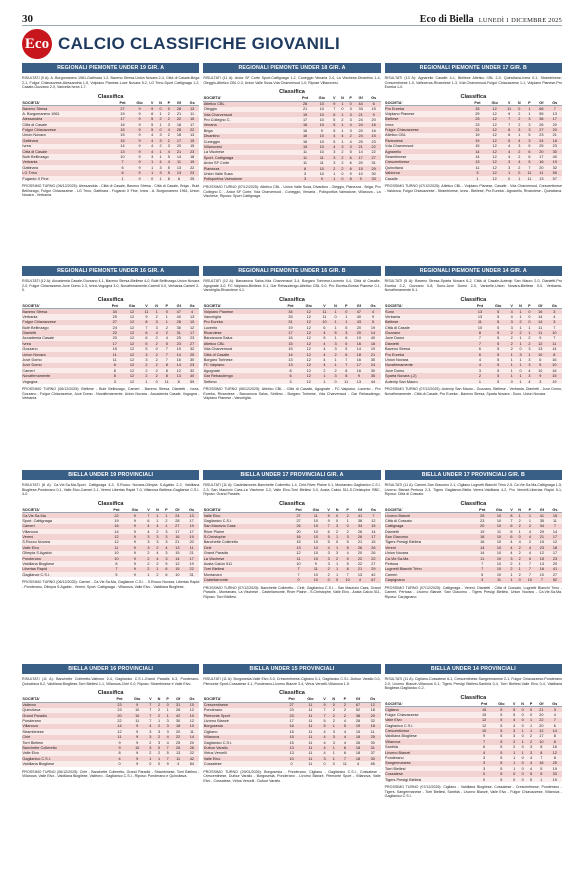 This screenshot has width=580, height=879. I want to click on stat-cell: 15, so click(305, 147).